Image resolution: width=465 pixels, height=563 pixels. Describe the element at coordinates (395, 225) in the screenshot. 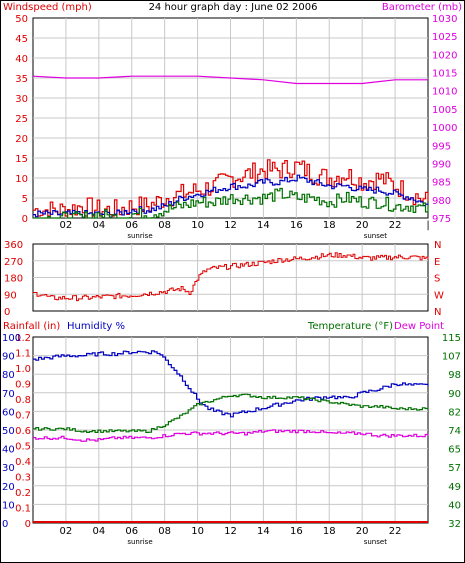

I see `x-tick-label: 22` at that location.